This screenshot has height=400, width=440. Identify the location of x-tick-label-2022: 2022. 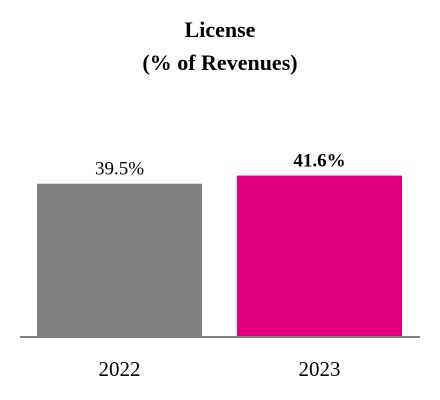
(120, 369).